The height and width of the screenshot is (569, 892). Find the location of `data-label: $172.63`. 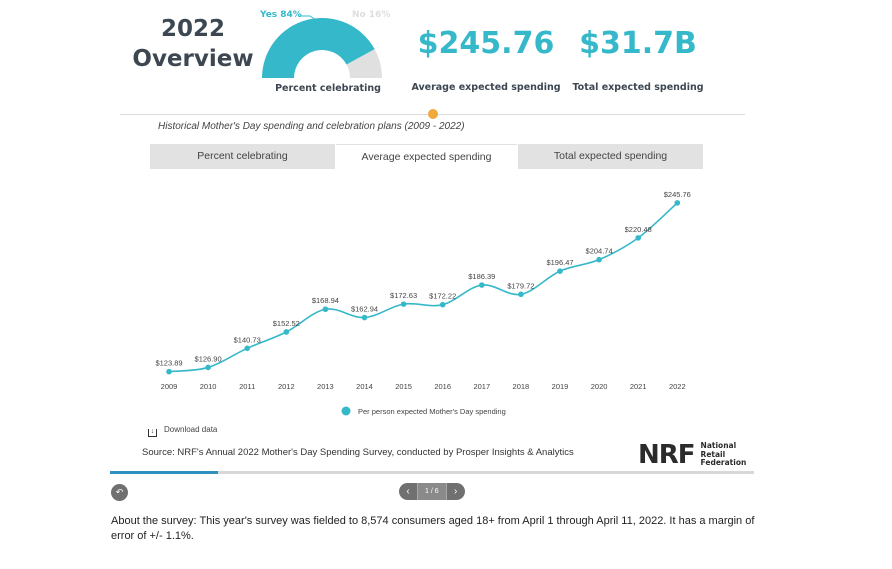

data-label: $172.63 is located at coordinates (403, 295).